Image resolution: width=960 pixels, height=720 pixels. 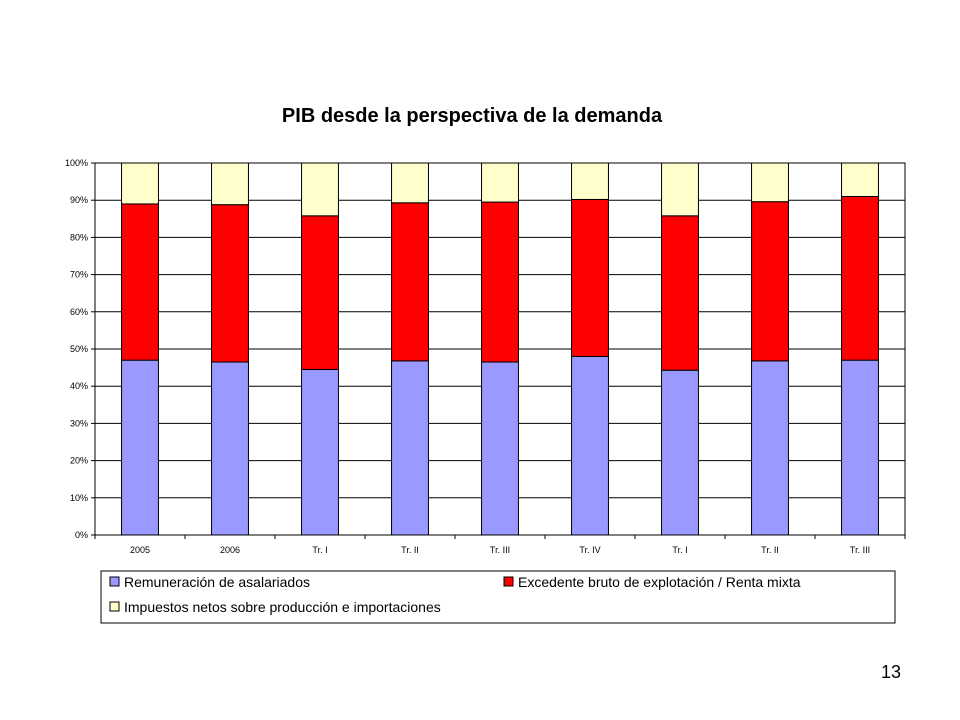 What do you see at coordinates (79, 237) in the screenshot?
I see `y-tick-label: 80%` at bounding box center [79, 237].